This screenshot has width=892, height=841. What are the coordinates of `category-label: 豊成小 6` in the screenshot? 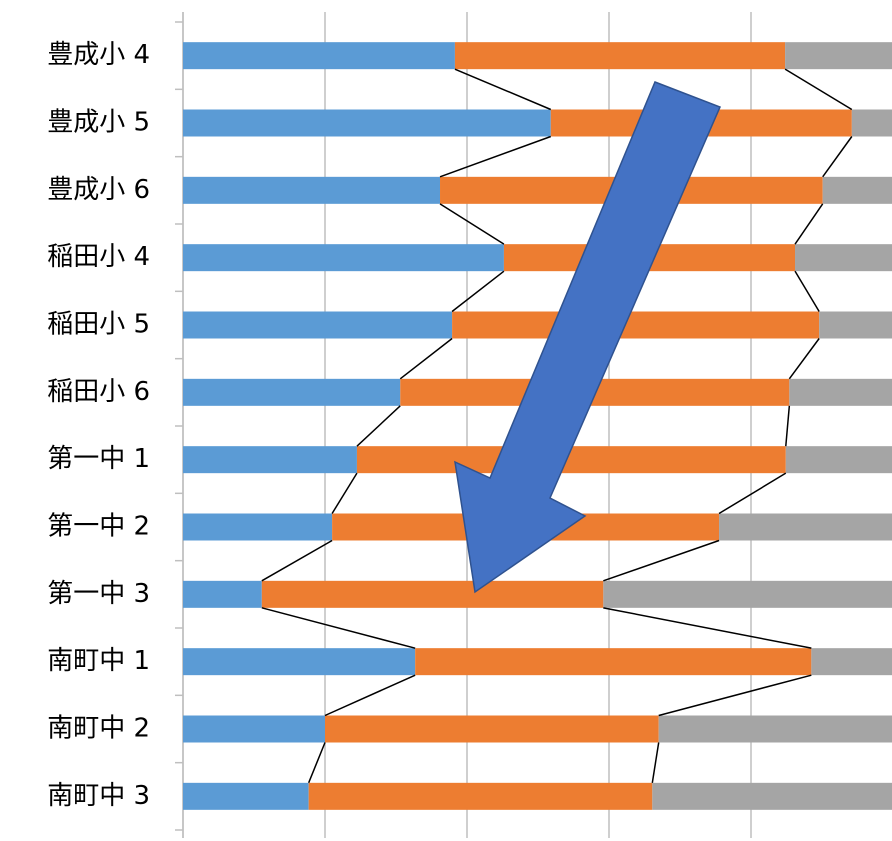 It's located at (98, 190).